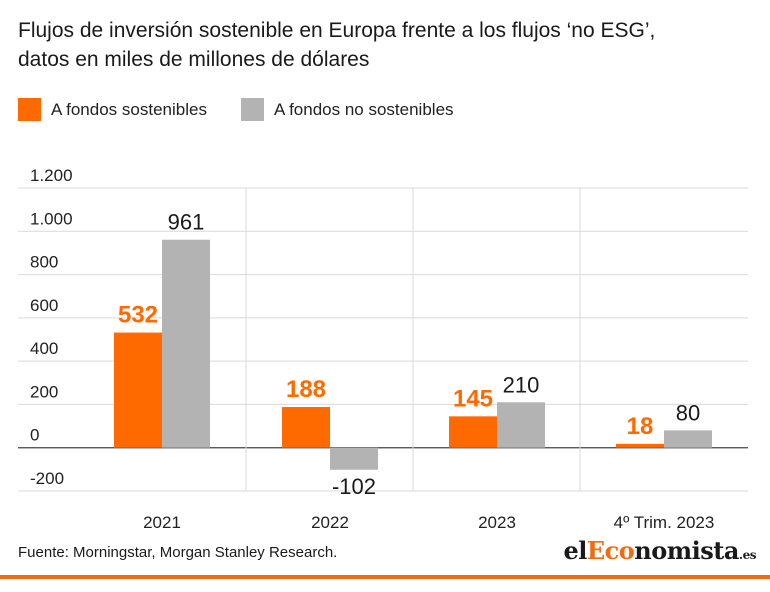 The width and height of the screenshot is (770, 592). What do you see at coordinates (51, 175) in the screenshot?
I see `y-tick-label: 1.200` at bounding box center [51, 175].